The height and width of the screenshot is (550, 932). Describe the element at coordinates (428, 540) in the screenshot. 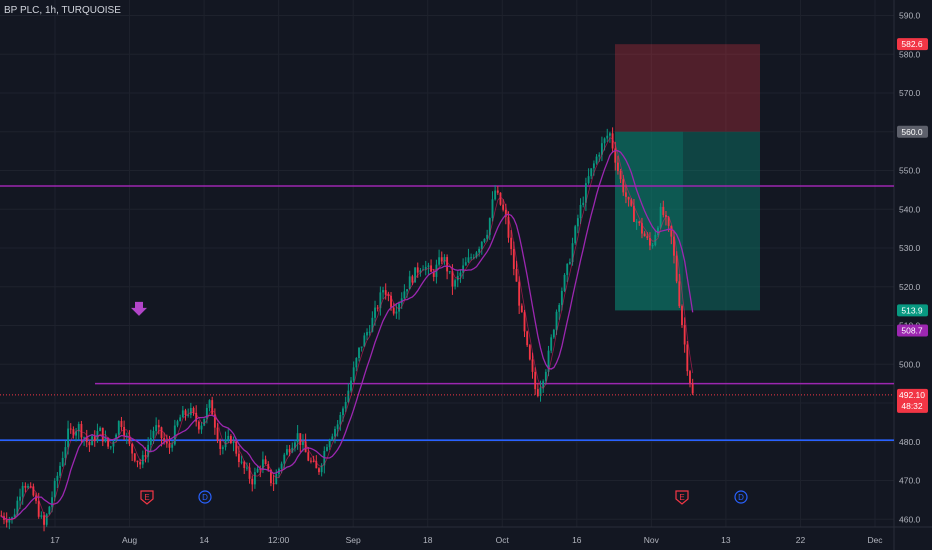

I see `time-tick-label: 18` at that location.